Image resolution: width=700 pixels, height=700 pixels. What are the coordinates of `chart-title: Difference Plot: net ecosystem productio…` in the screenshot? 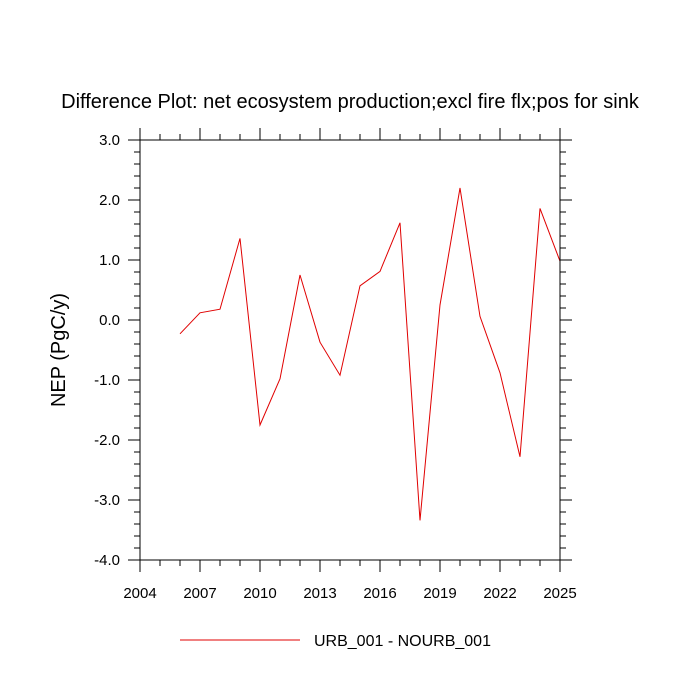 It's located at (350, 102).